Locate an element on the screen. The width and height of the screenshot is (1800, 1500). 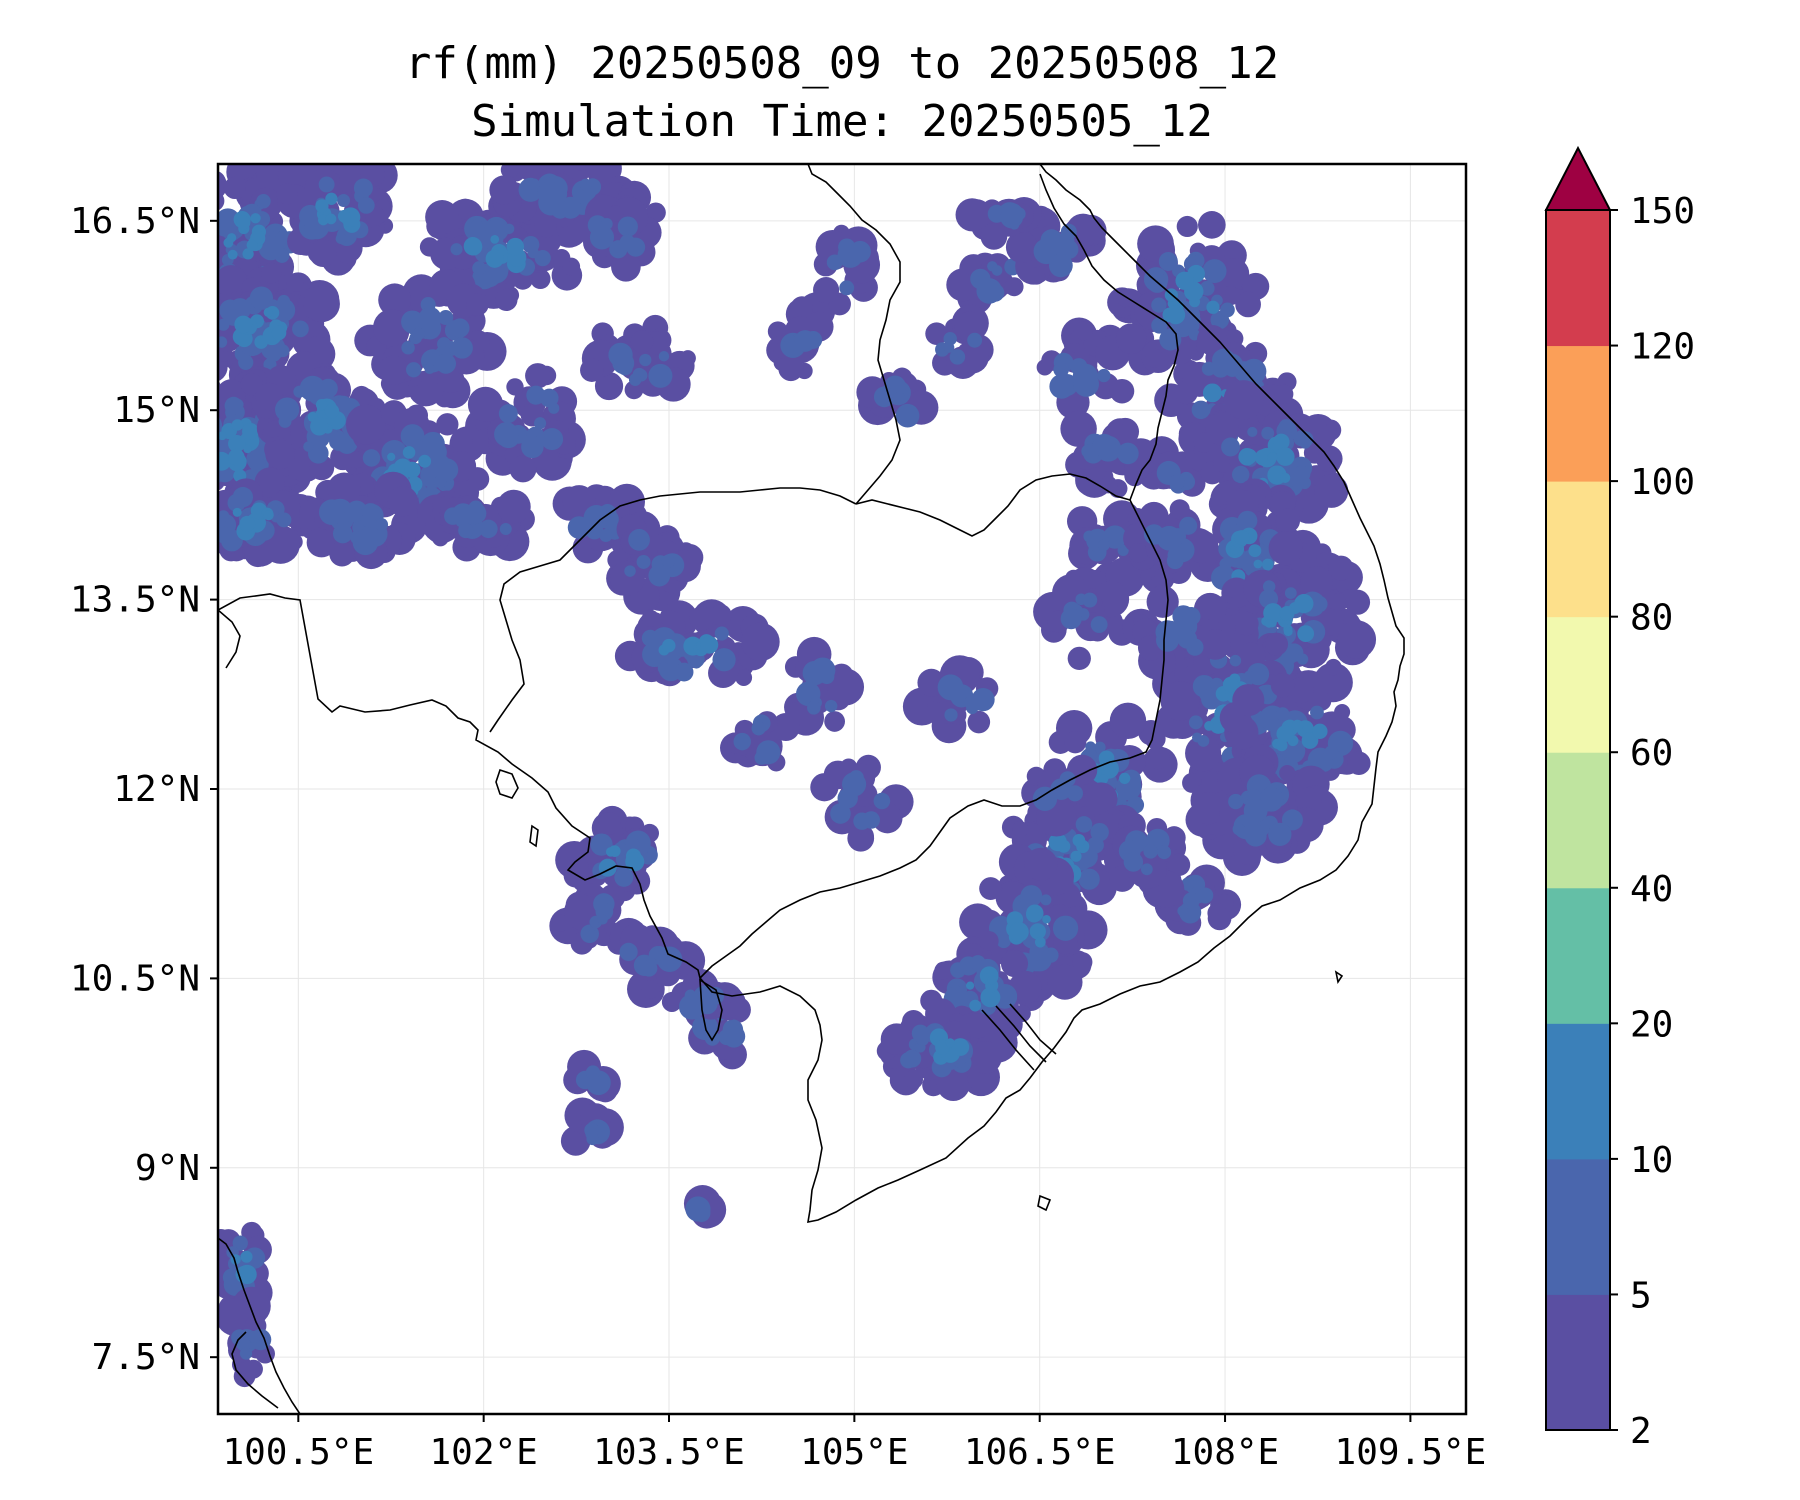
colorbar-bin is located at coordinates (1578, 955).